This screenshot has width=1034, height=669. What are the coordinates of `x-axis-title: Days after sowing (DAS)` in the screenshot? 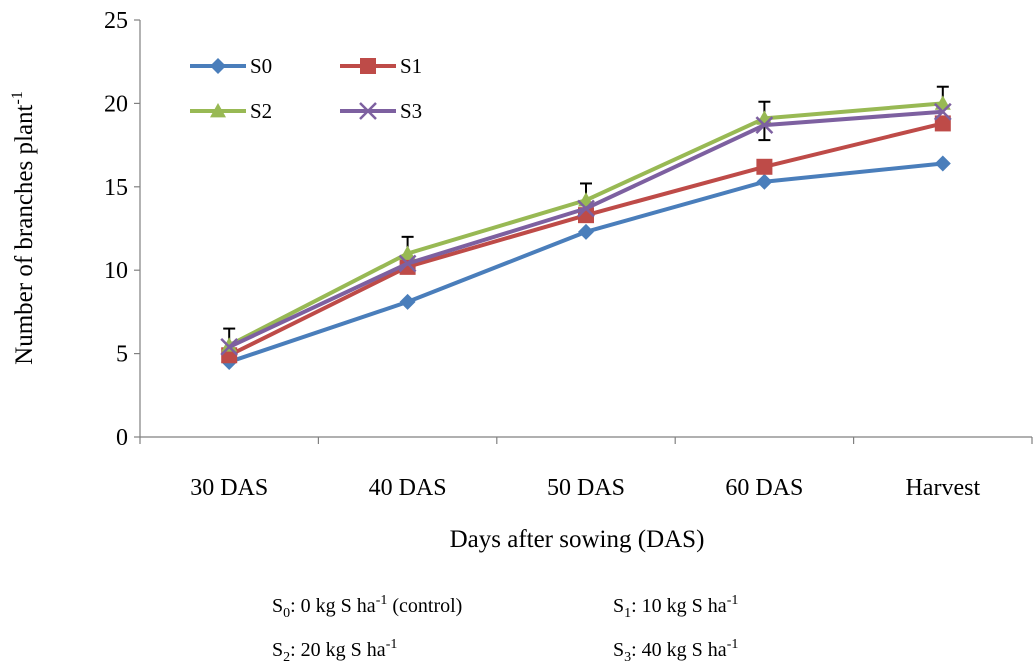 It's located at (577, 539).